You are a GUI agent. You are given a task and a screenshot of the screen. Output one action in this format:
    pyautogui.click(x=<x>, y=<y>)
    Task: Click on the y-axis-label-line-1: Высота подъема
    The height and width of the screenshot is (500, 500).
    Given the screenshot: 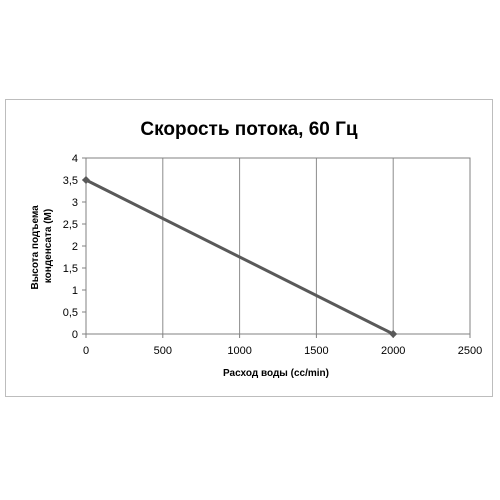 What is the action you would take?
    pyautogui.click(x=35, y=247)
    